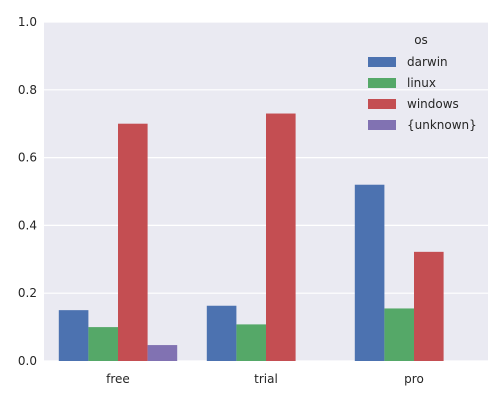 Image resolution: width=500 pixels, height=400 pixels. I want to click on bar-free-linux, so click(103, 344).